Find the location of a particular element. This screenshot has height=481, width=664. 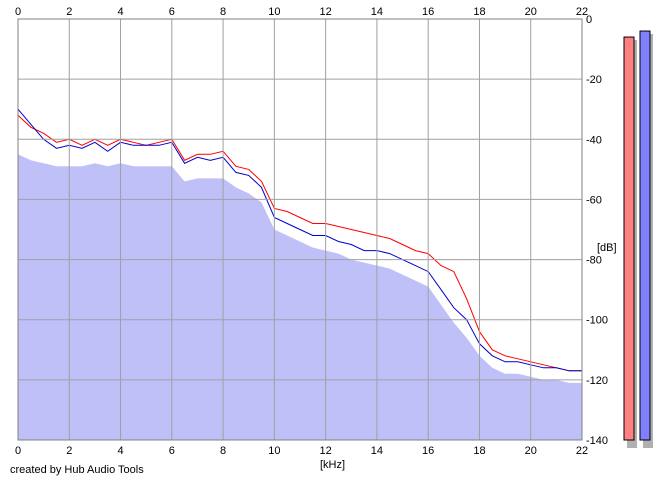

level-meter-1-bar is located at coordinates (645, 235).